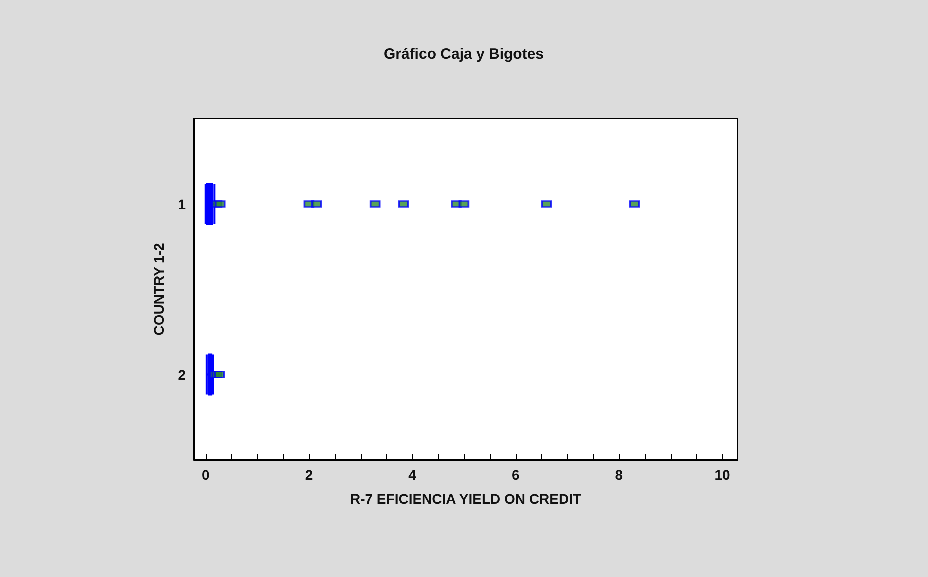  What do you see at coordinates (722, 475) in the screenshot?
I see `x-tick-label: 10` at bounding box center [722, 475].